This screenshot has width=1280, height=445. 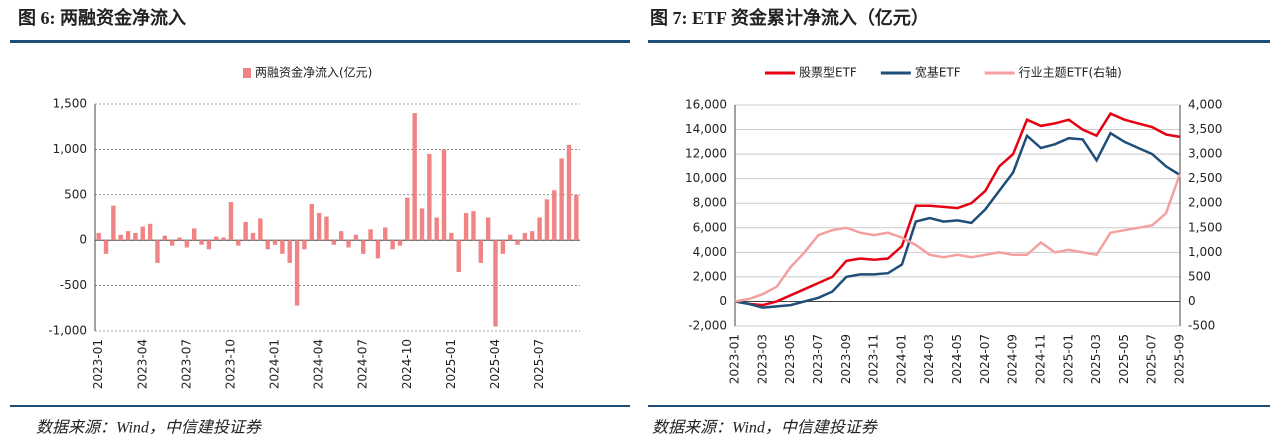 I want to click on source-rule, so click(x=320, y=406).